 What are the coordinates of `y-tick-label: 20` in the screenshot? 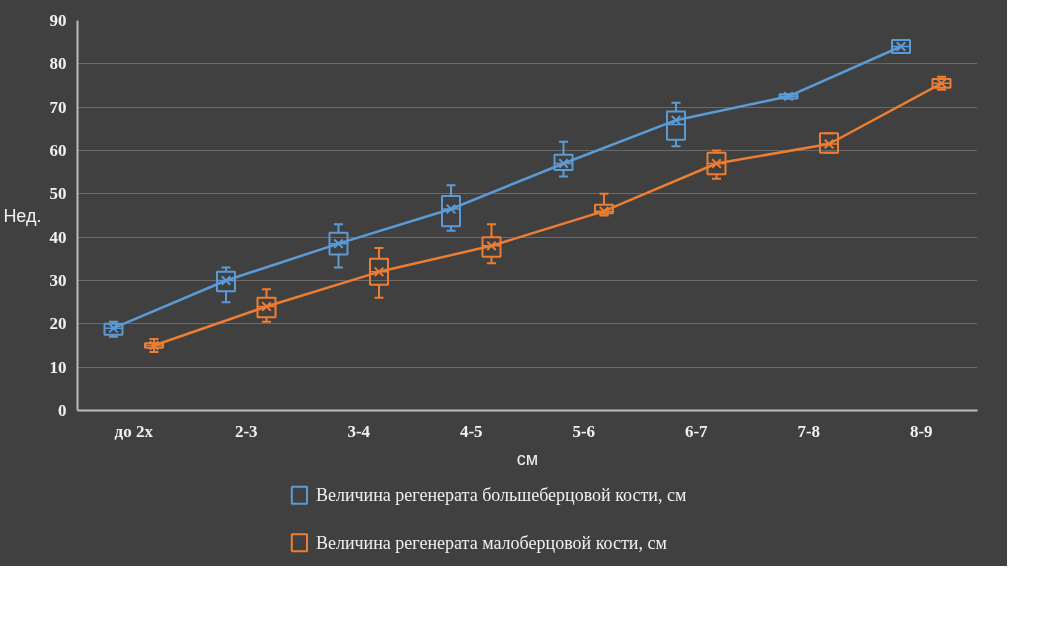 It's located at (58, 324).